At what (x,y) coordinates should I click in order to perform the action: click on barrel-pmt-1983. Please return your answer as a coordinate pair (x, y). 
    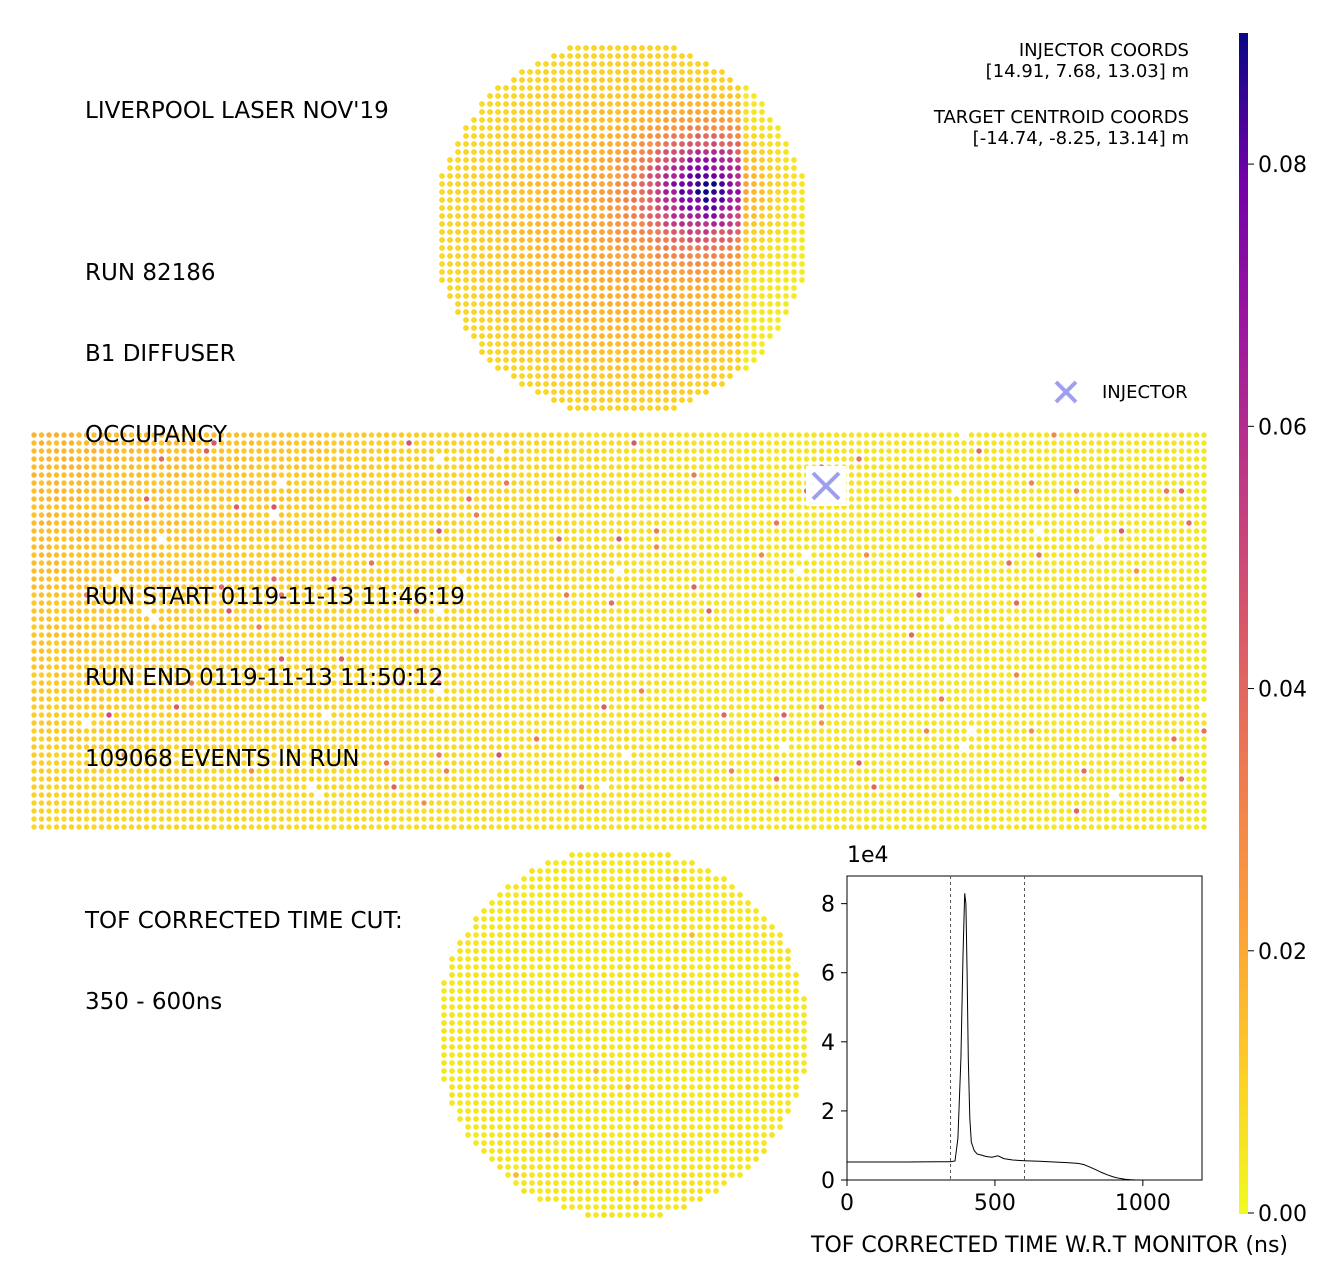
    Looking at the image, I should click on (821, 531).